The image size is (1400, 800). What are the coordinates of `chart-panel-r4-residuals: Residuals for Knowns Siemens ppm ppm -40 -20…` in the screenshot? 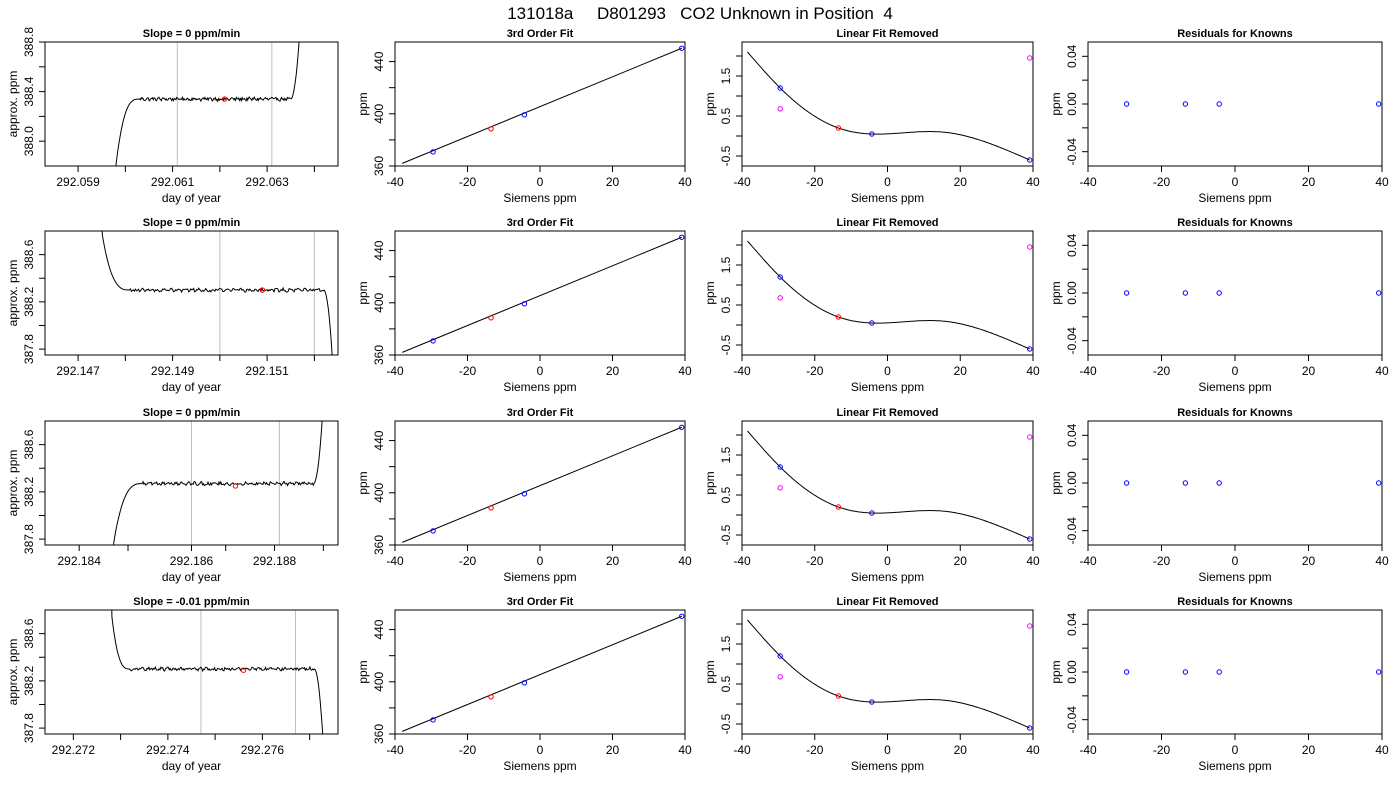 It's located at (1219, 684).